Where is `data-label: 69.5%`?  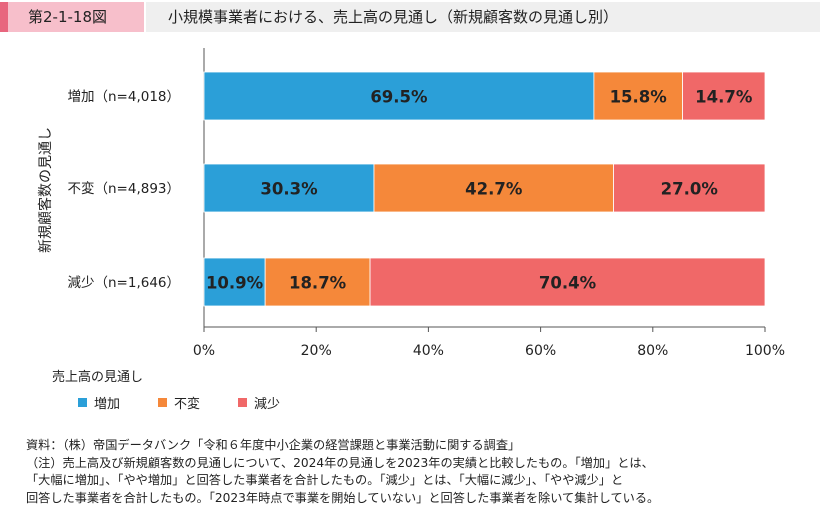
data-label: 69.5% is located at coordinates (399, 97).